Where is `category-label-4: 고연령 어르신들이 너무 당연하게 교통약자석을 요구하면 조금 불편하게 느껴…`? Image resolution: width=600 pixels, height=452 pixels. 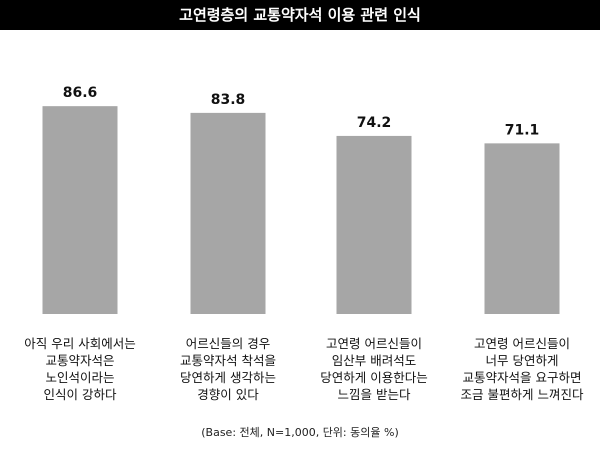 category-label-4: 고연령 어르신들이 너무 당연하게 교통약자석을 요구하면 조금 불편하게 느껴… is located at coordinates (522, 369).